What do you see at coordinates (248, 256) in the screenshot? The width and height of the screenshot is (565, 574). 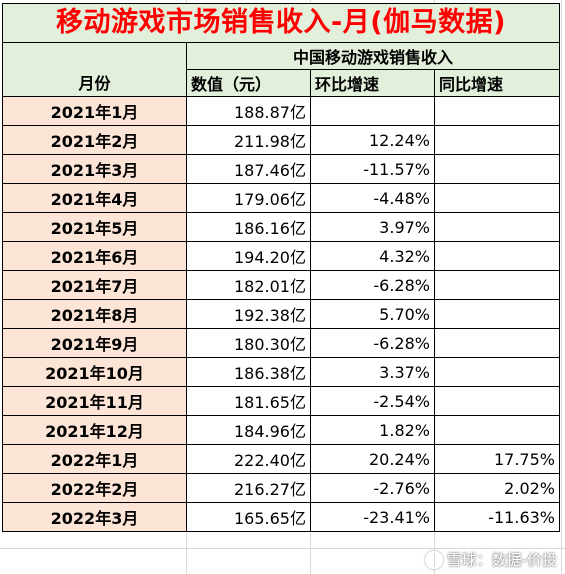 I see `value-cell: 194.20亿` at bounding box center [248, 256].